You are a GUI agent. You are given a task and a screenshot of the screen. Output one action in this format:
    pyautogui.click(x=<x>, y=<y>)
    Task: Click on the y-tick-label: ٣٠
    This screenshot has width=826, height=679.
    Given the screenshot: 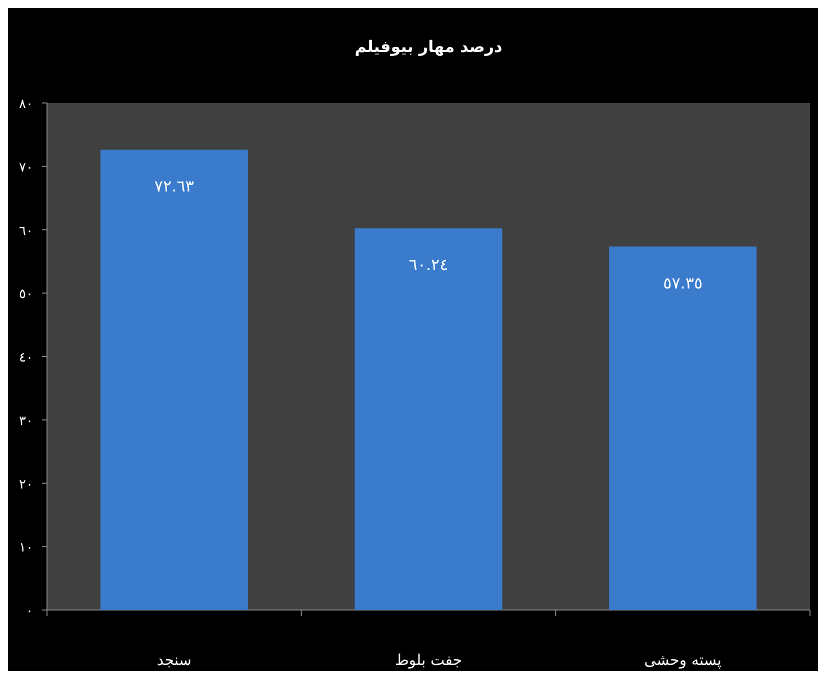 What is the action you would take?
    pyautogui.click(x=26, y=421)
    